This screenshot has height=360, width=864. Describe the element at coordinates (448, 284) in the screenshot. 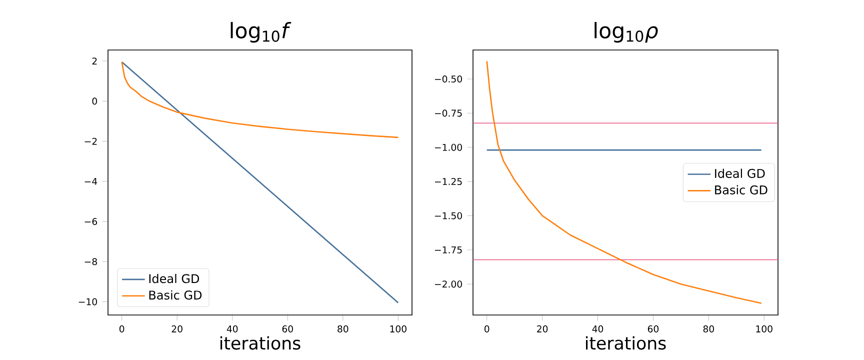

I see `y-tick-label: −2.00` at that location.